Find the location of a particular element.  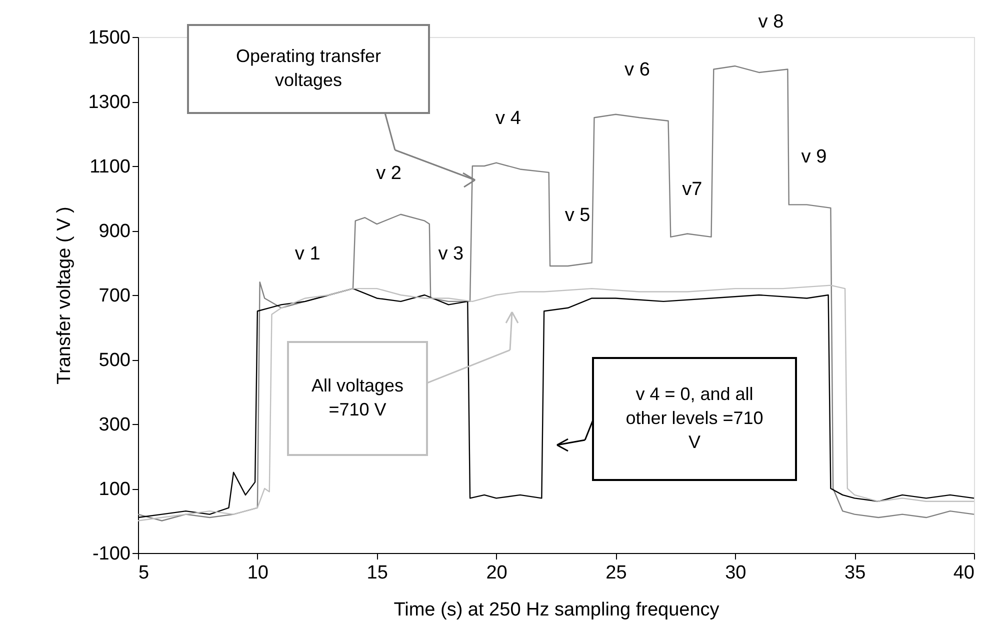

y-tick-label: 1300 is located at coordinates (109, 102).